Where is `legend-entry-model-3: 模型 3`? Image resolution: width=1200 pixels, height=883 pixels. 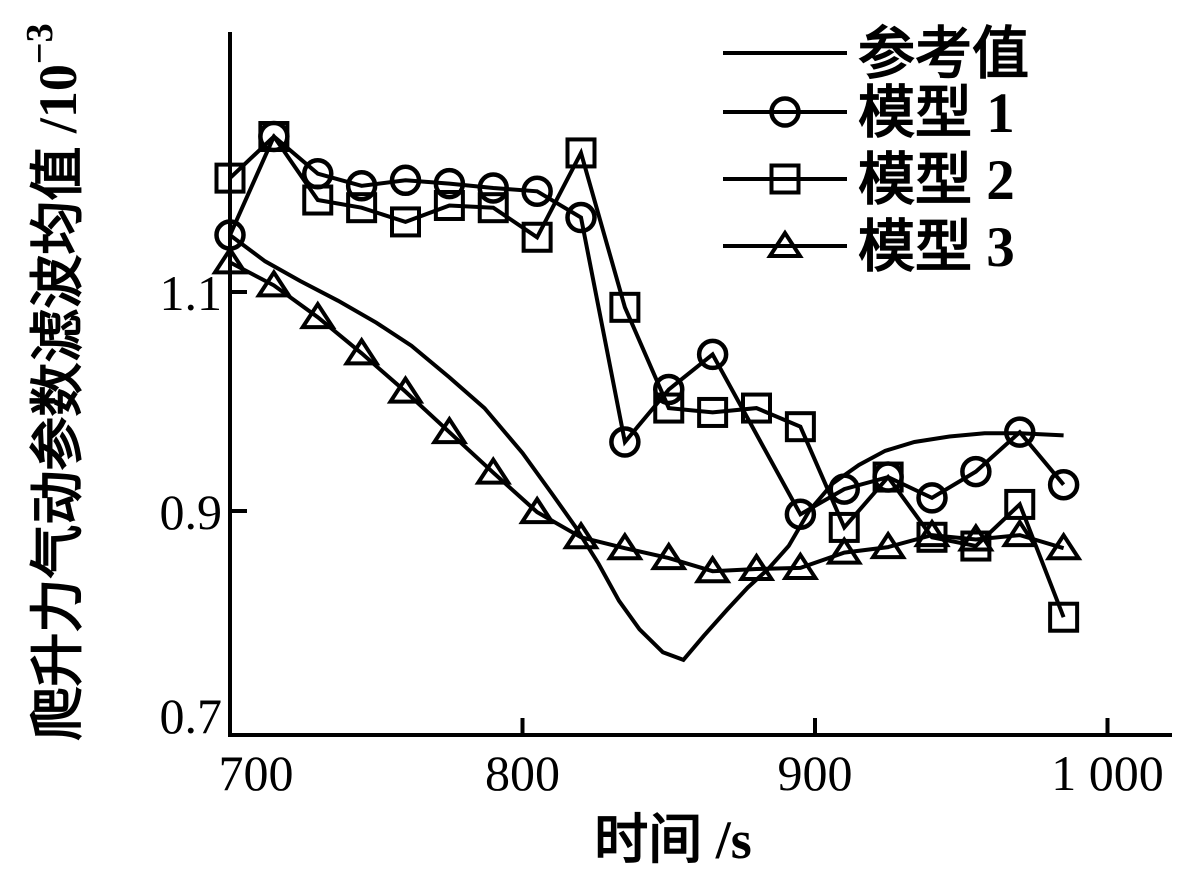
legend-entry-model-3: 模型 3 is located at coordinates (869, 247).